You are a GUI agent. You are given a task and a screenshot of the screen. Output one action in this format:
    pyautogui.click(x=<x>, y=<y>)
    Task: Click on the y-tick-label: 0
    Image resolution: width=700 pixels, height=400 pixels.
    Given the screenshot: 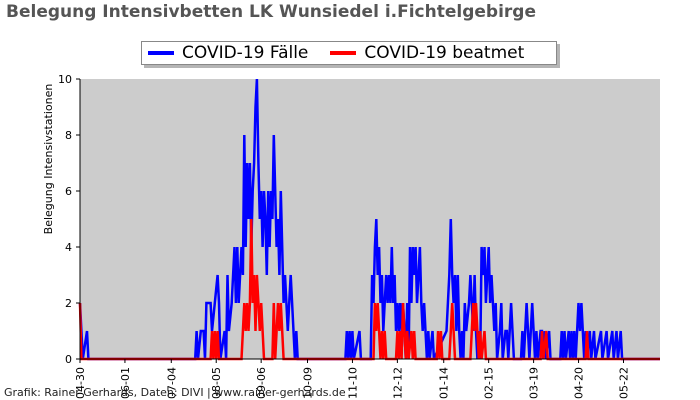 What is the action you would take?
    pyautogui.click(x=68, y=359)
    